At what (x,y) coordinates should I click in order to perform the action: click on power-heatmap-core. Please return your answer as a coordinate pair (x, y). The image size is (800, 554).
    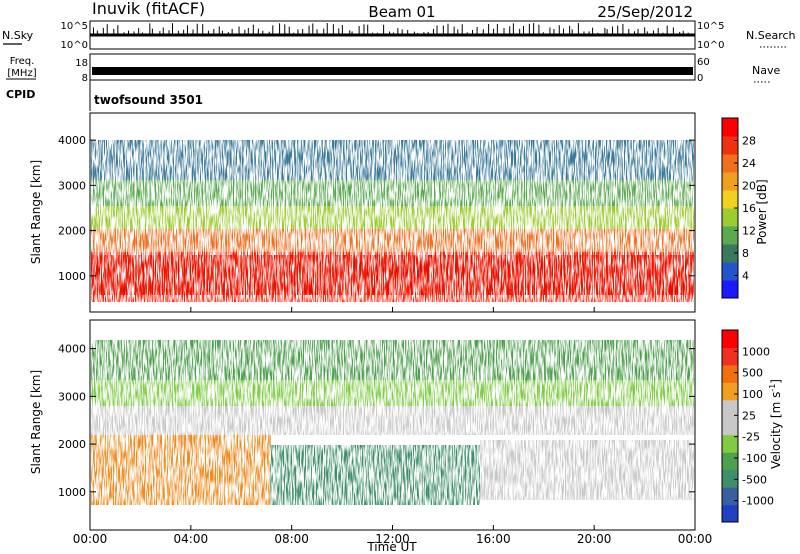
    Looking at the image, I should click on (392, 275).